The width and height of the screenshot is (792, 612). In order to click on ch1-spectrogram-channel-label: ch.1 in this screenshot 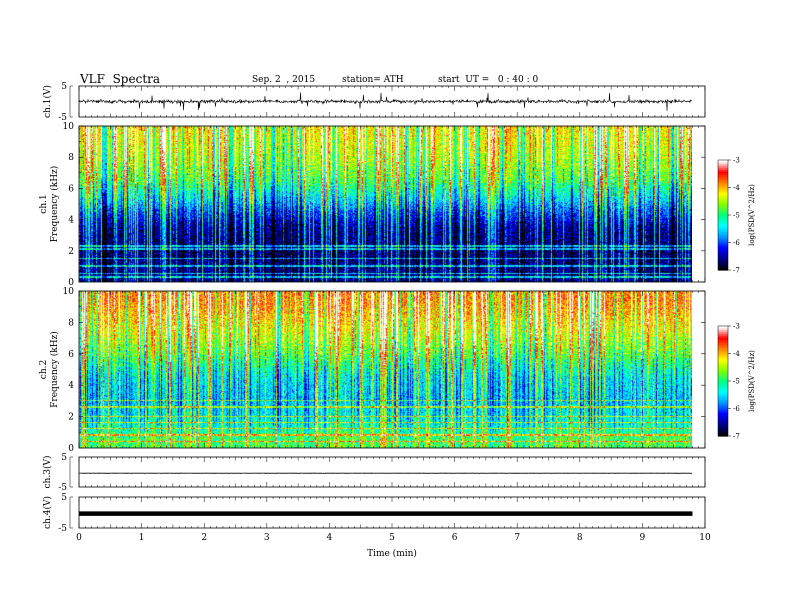, I will do `click(44, 203)`.